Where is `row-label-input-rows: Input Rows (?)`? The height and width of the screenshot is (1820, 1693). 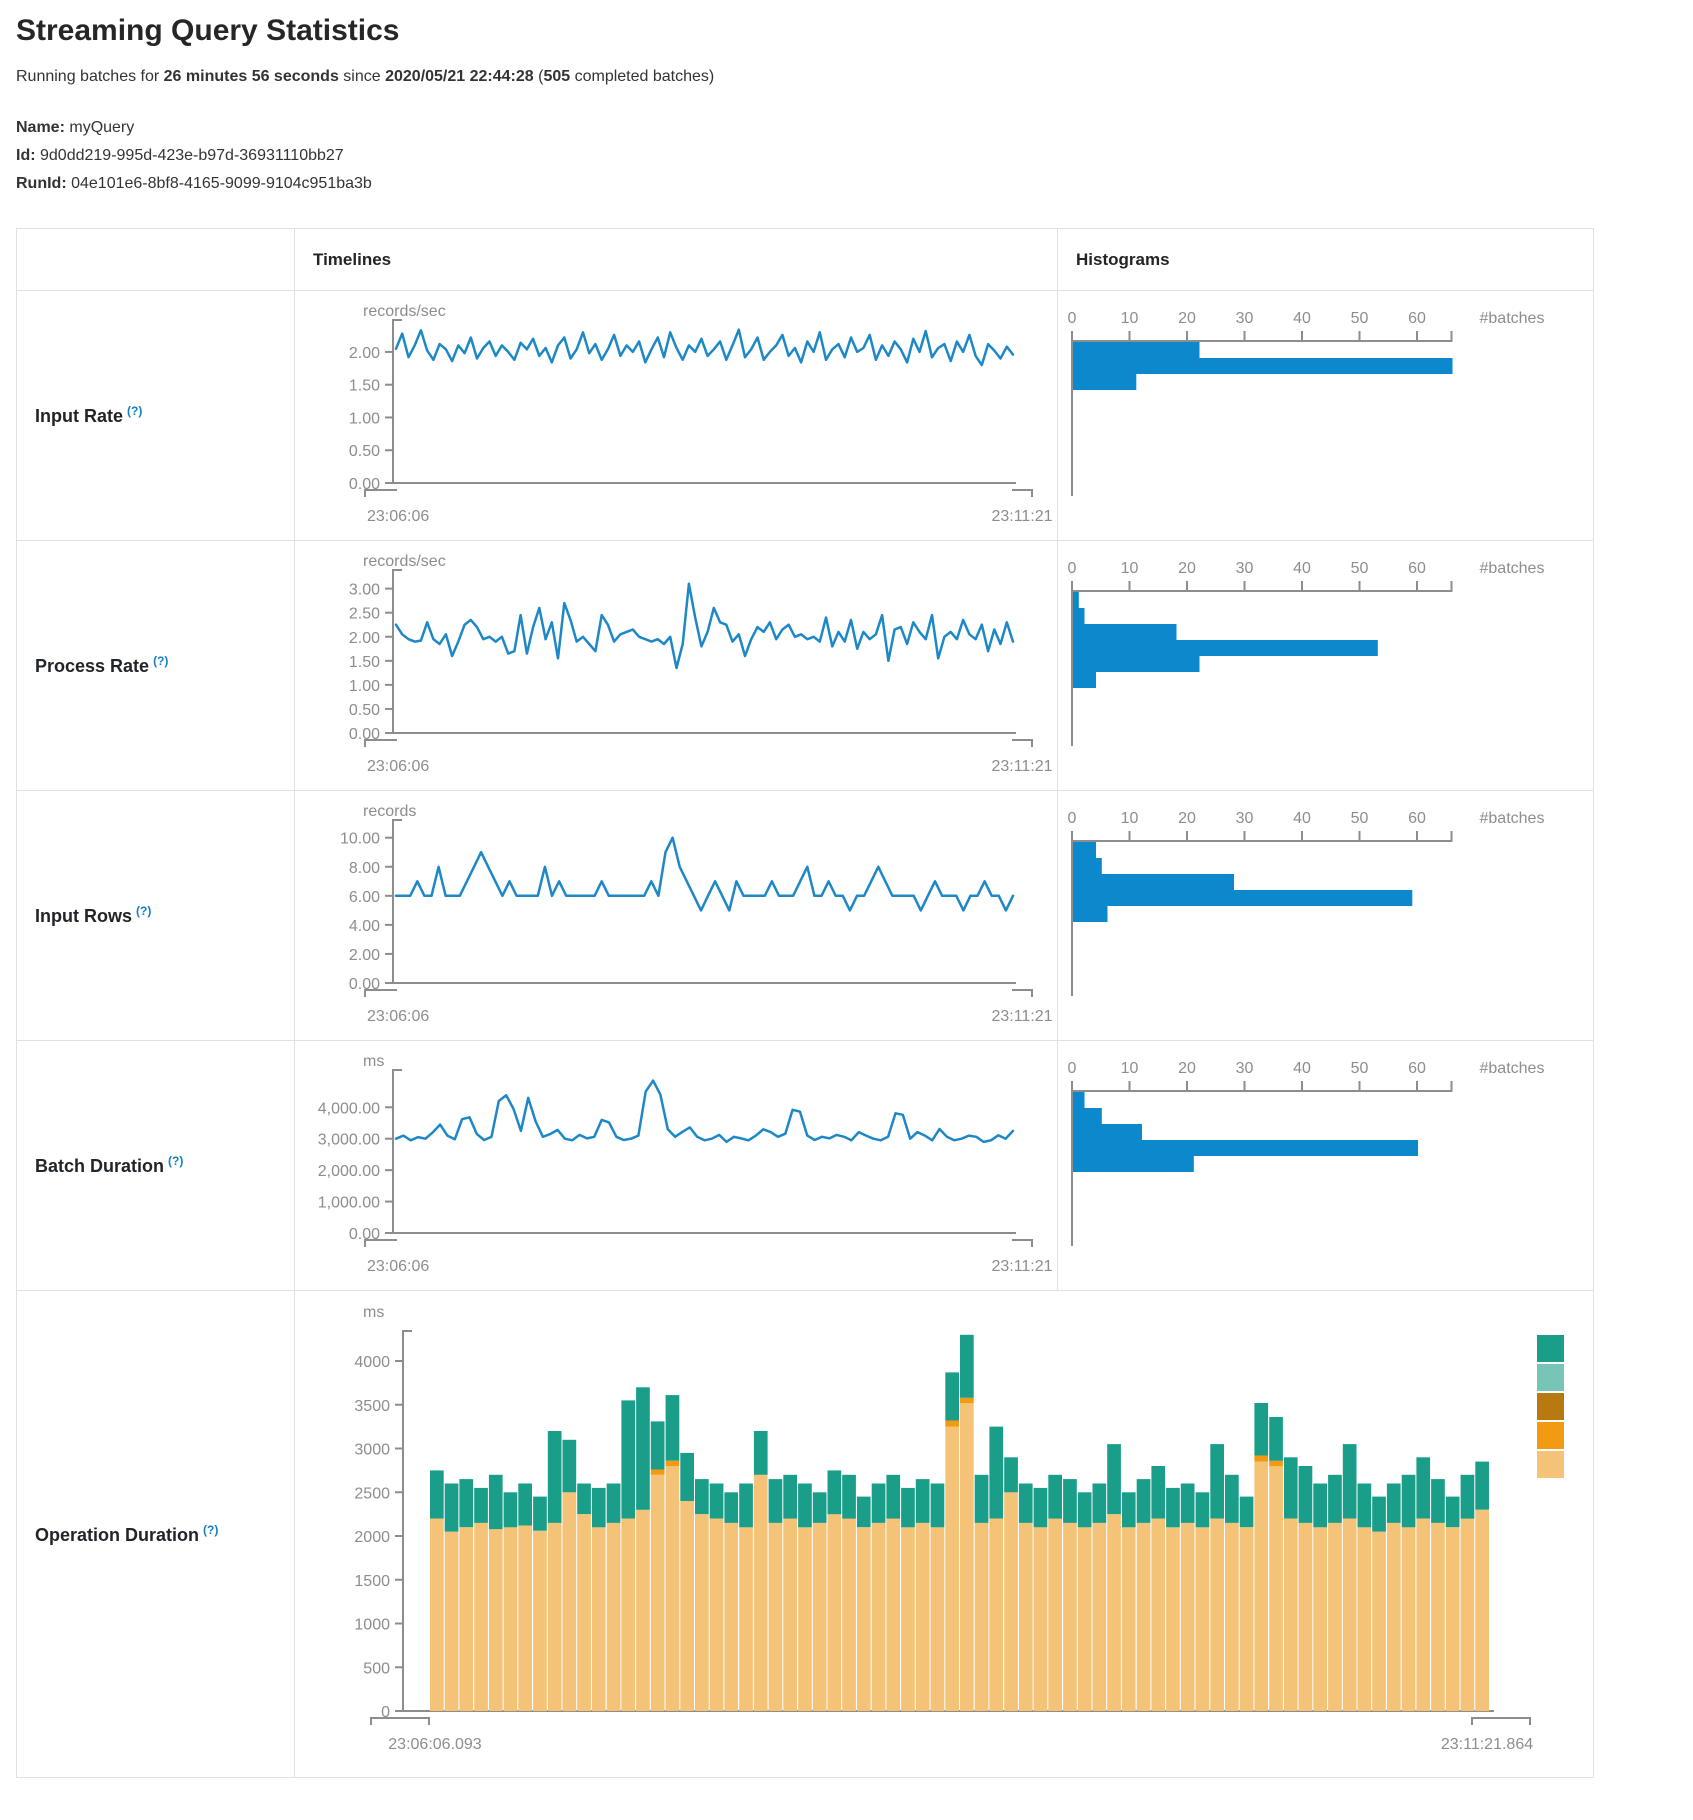
row-label-input-rows: Input Rows (?) is located at coordinates (155, 915).